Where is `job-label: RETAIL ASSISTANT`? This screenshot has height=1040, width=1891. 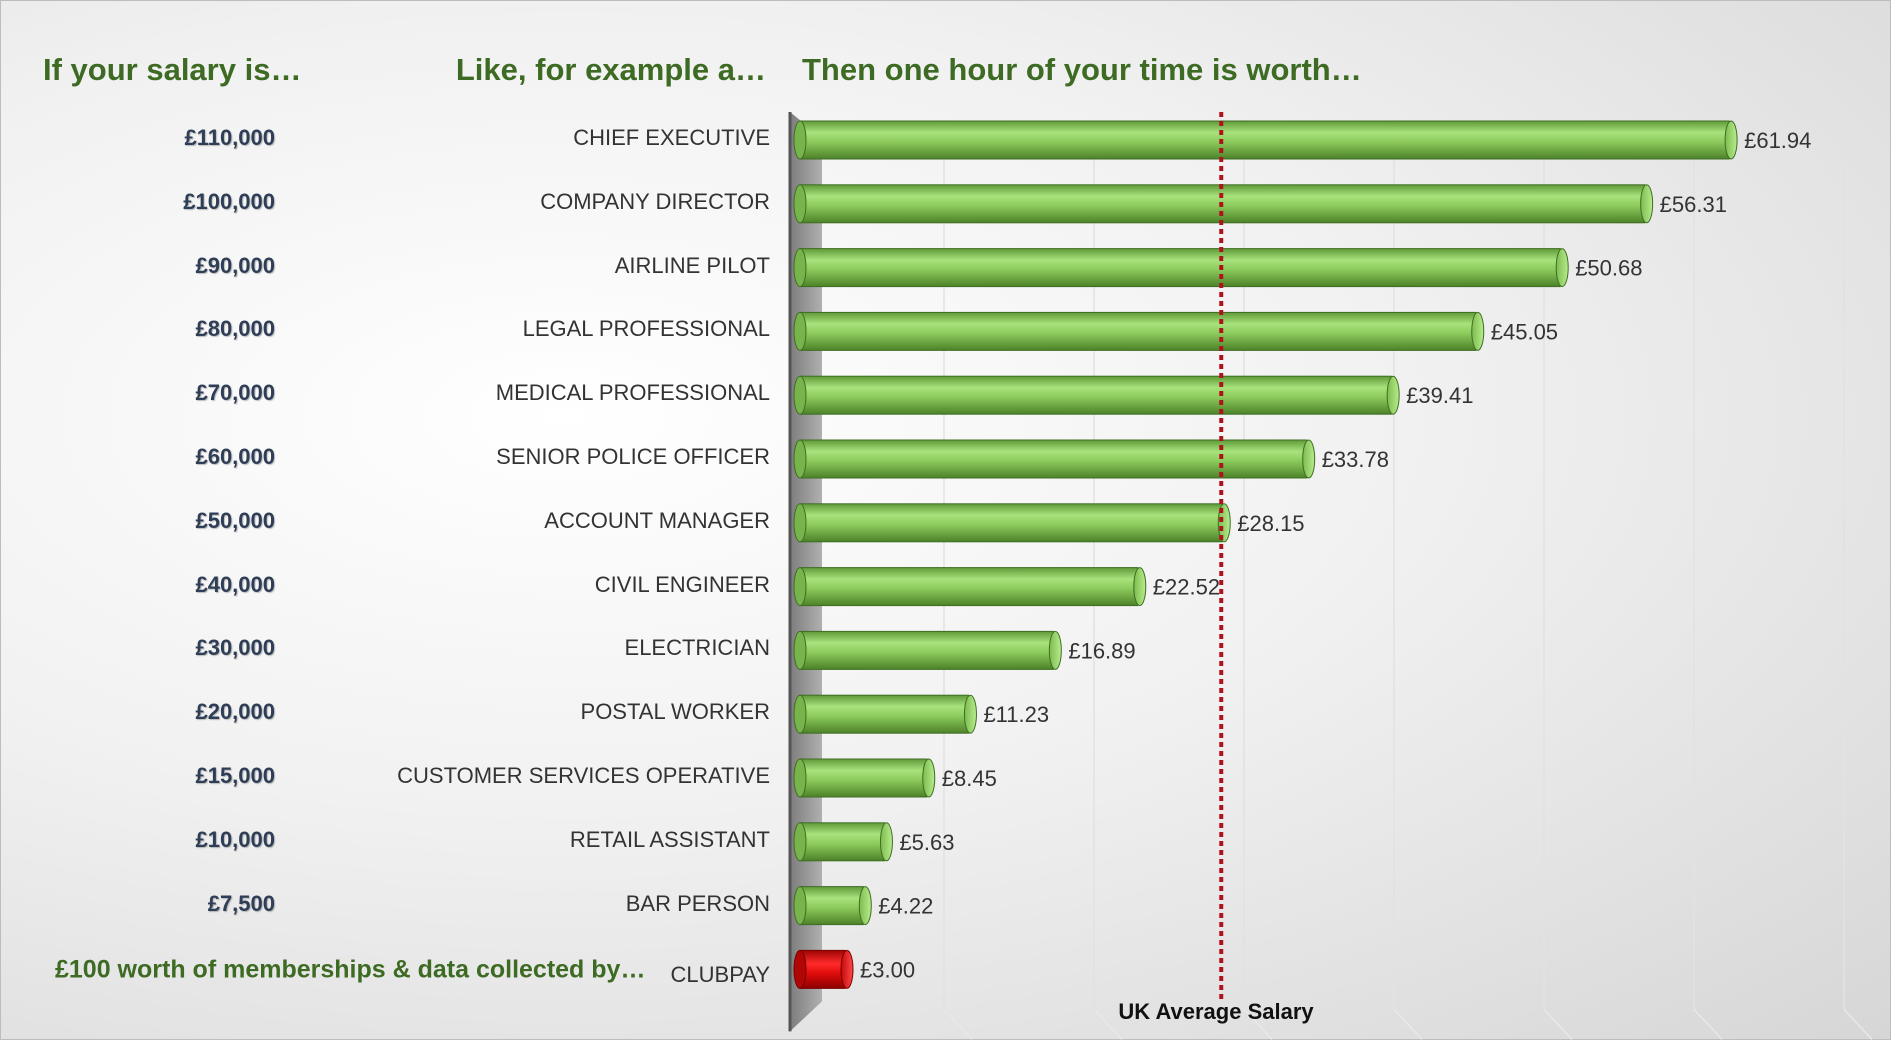 job-label: RETAIL ASSISTANT is located at coordinates (669, 839).